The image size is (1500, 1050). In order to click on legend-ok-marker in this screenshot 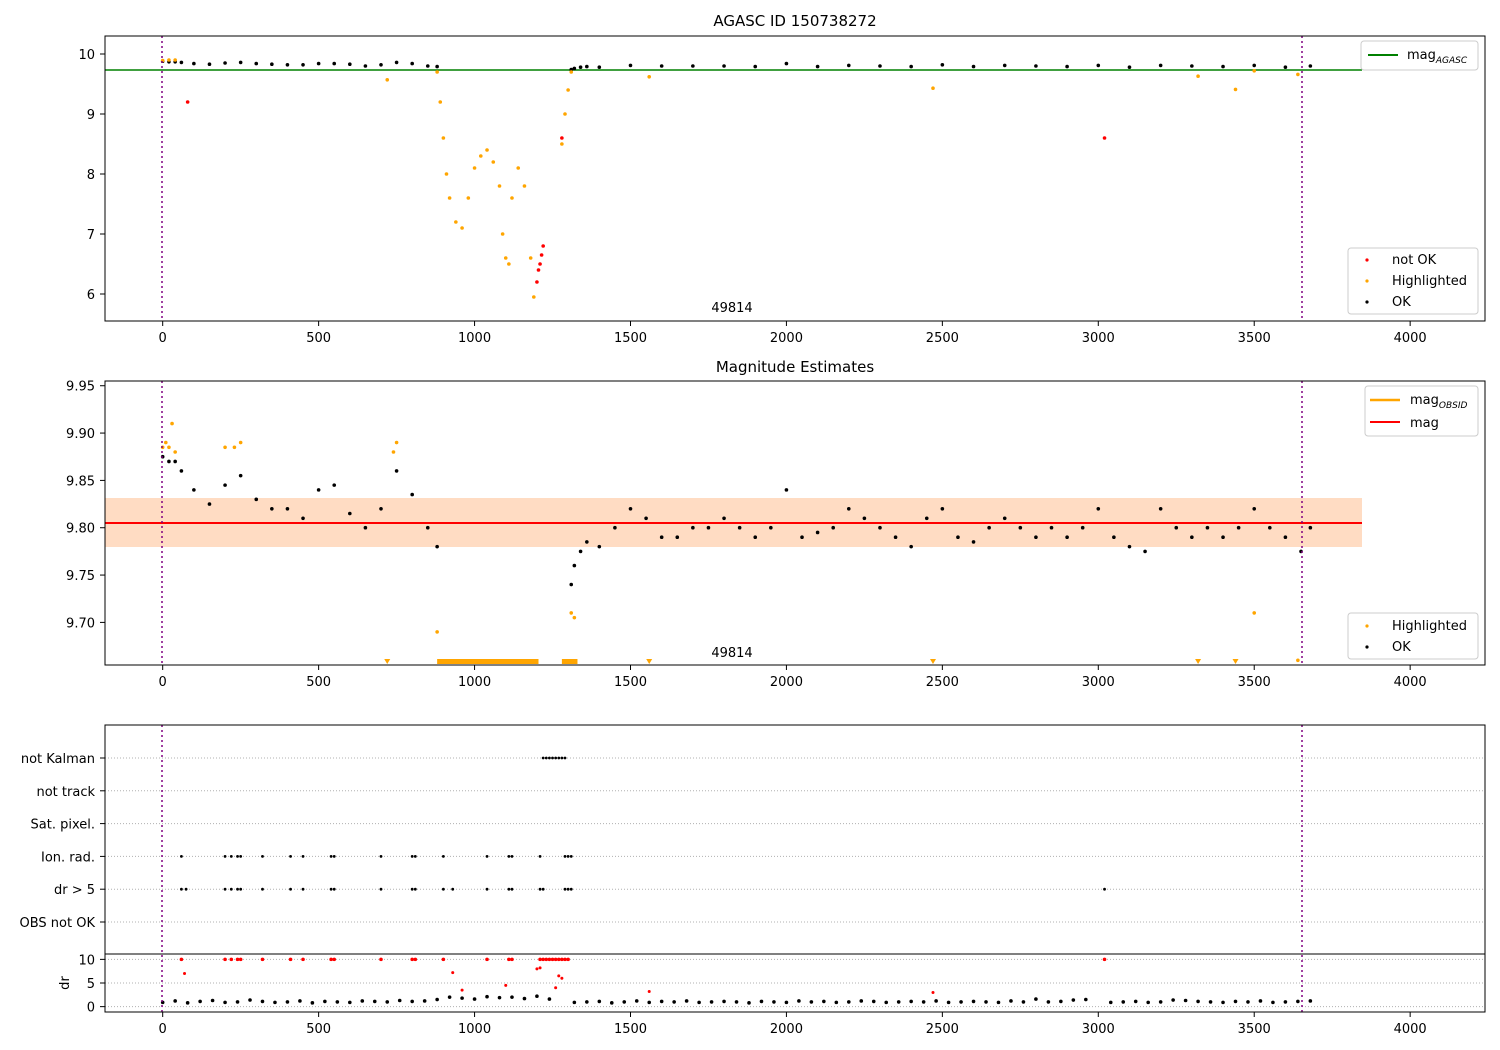, I will do `click(1367, 647)`.